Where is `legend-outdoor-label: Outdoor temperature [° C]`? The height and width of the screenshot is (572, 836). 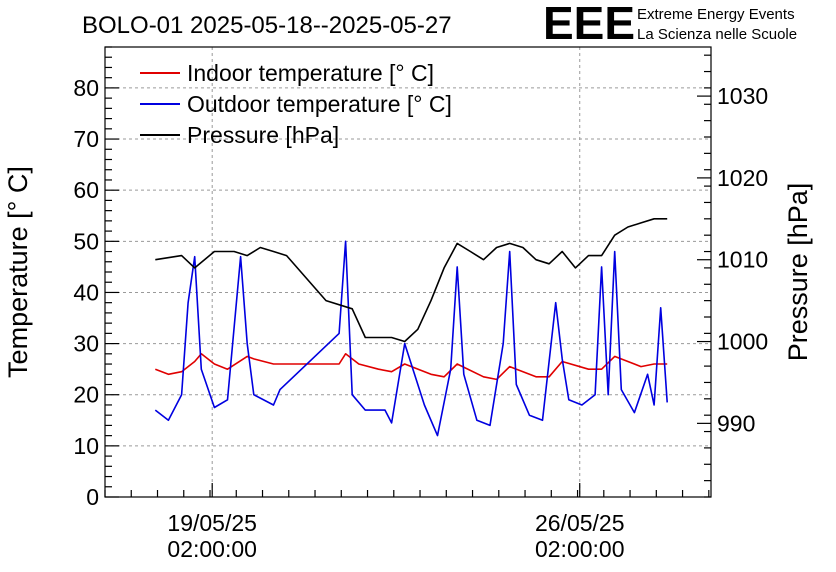
legend-outdoor-label: Outdoor temperature [° C] is located at coordinates (319, 104).